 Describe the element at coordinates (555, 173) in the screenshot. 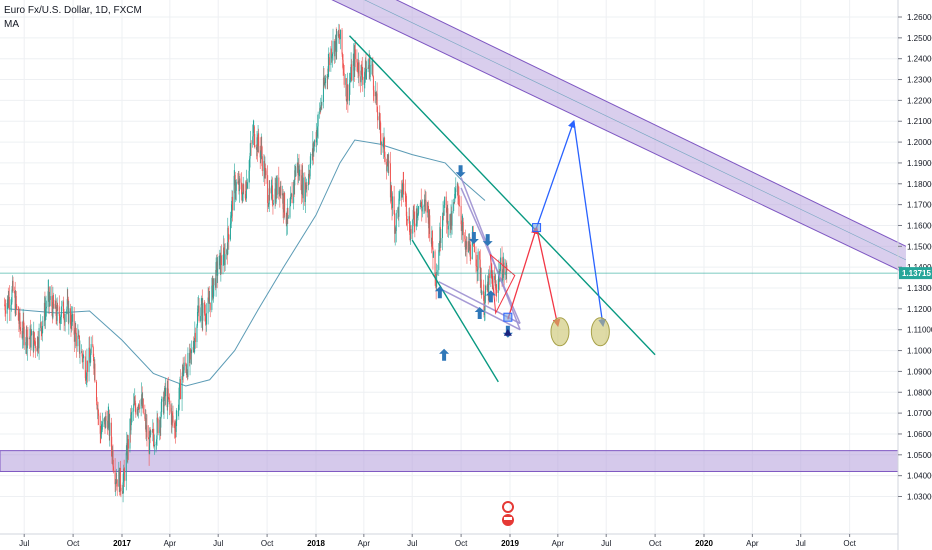

I see `blue-arrow-up` at that location.